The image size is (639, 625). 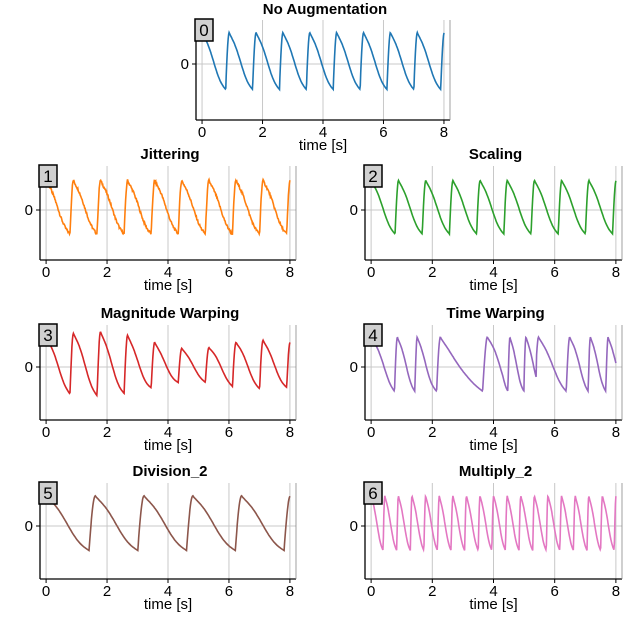 I want to click on subplot-title: Multiply_2, so click(x=495, y=471).